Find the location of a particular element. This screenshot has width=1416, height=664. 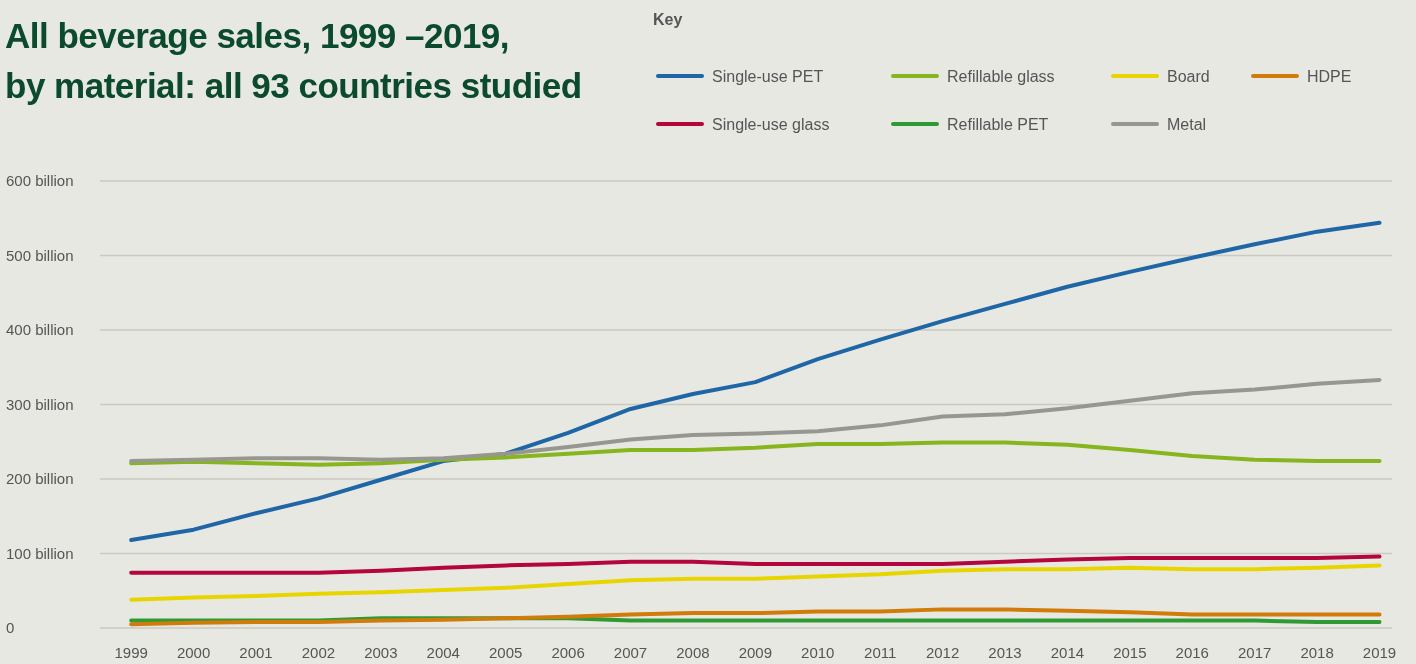

legend-label: Metal is located at coordinates (1187, 124).